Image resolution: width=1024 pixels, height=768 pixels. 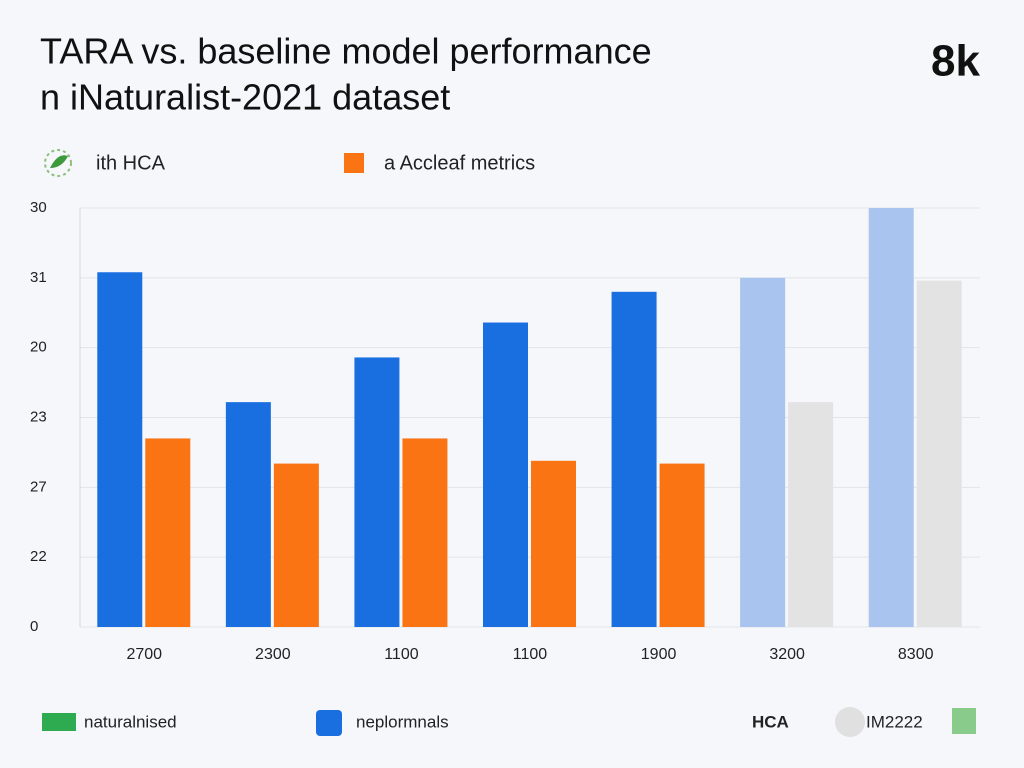 What do you see at coordinates (38, 277) in the screenshot?
I see `y-tick-label: 31` at bounding box center [38, 277].